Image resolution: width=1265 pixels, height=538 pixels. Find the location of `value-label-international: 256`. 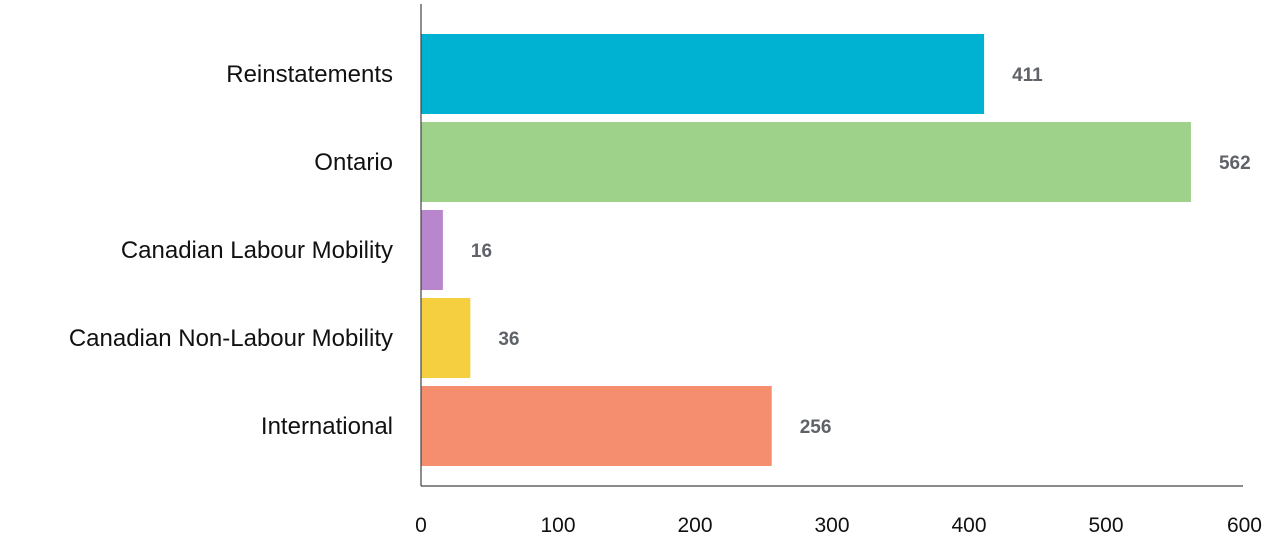

value-label-international: 256 is located at coordinates (816, 427).